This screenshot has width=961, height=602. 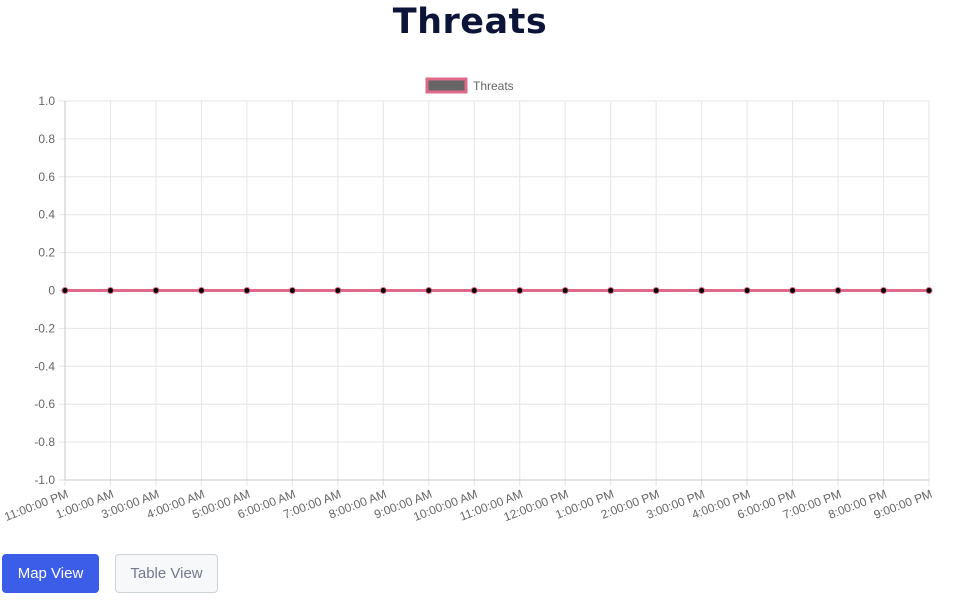 What do you see at coordinates (469, 85) in the screenshot?
I see `chart-legend: Threats` at bounding box center [469, 85].